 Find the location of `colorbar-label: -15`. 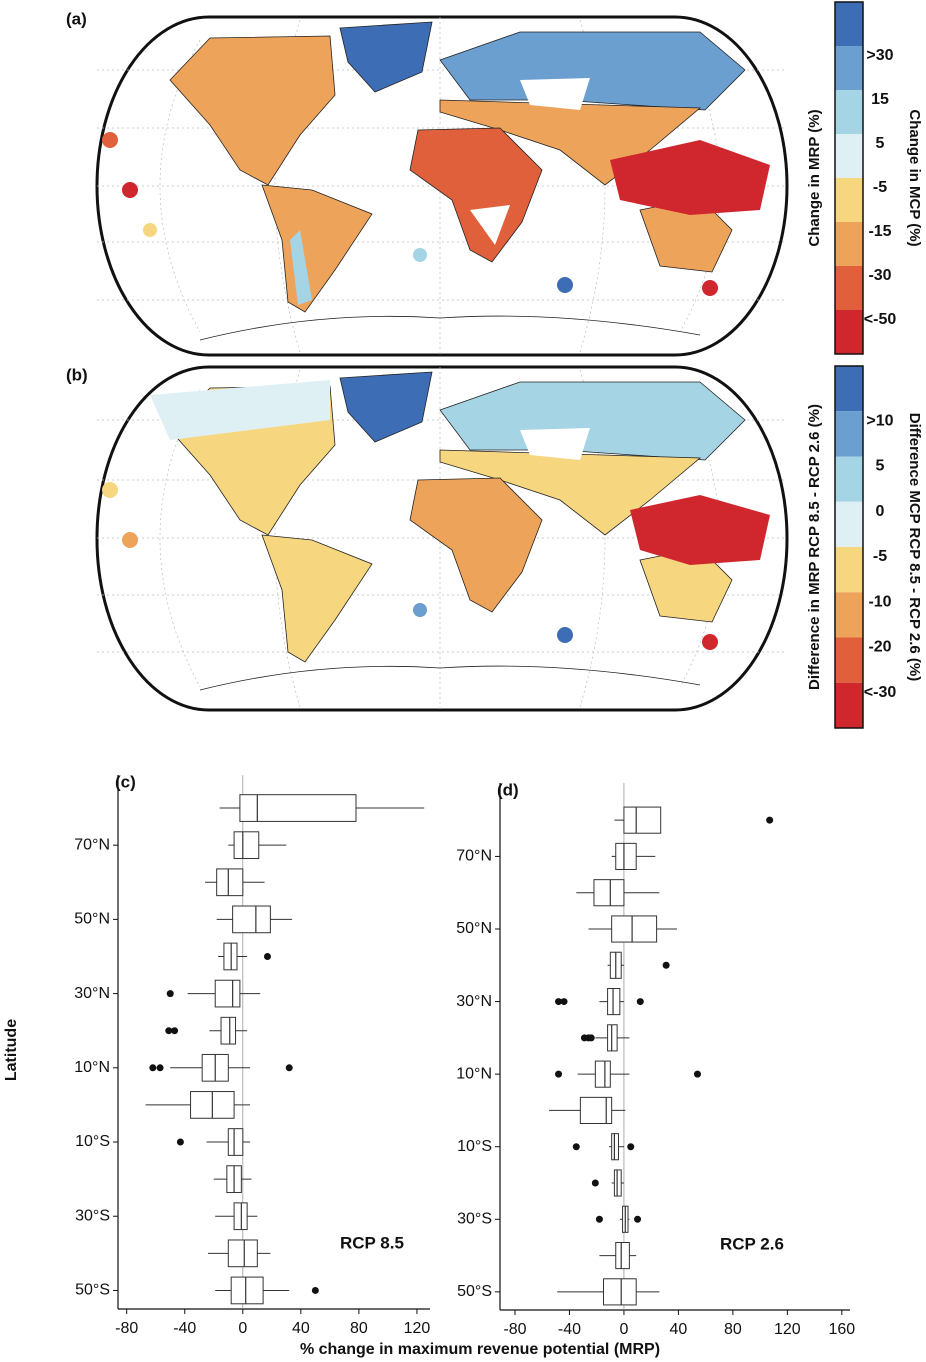

colorbar-label: -15 is located at coordinates (879, 231).